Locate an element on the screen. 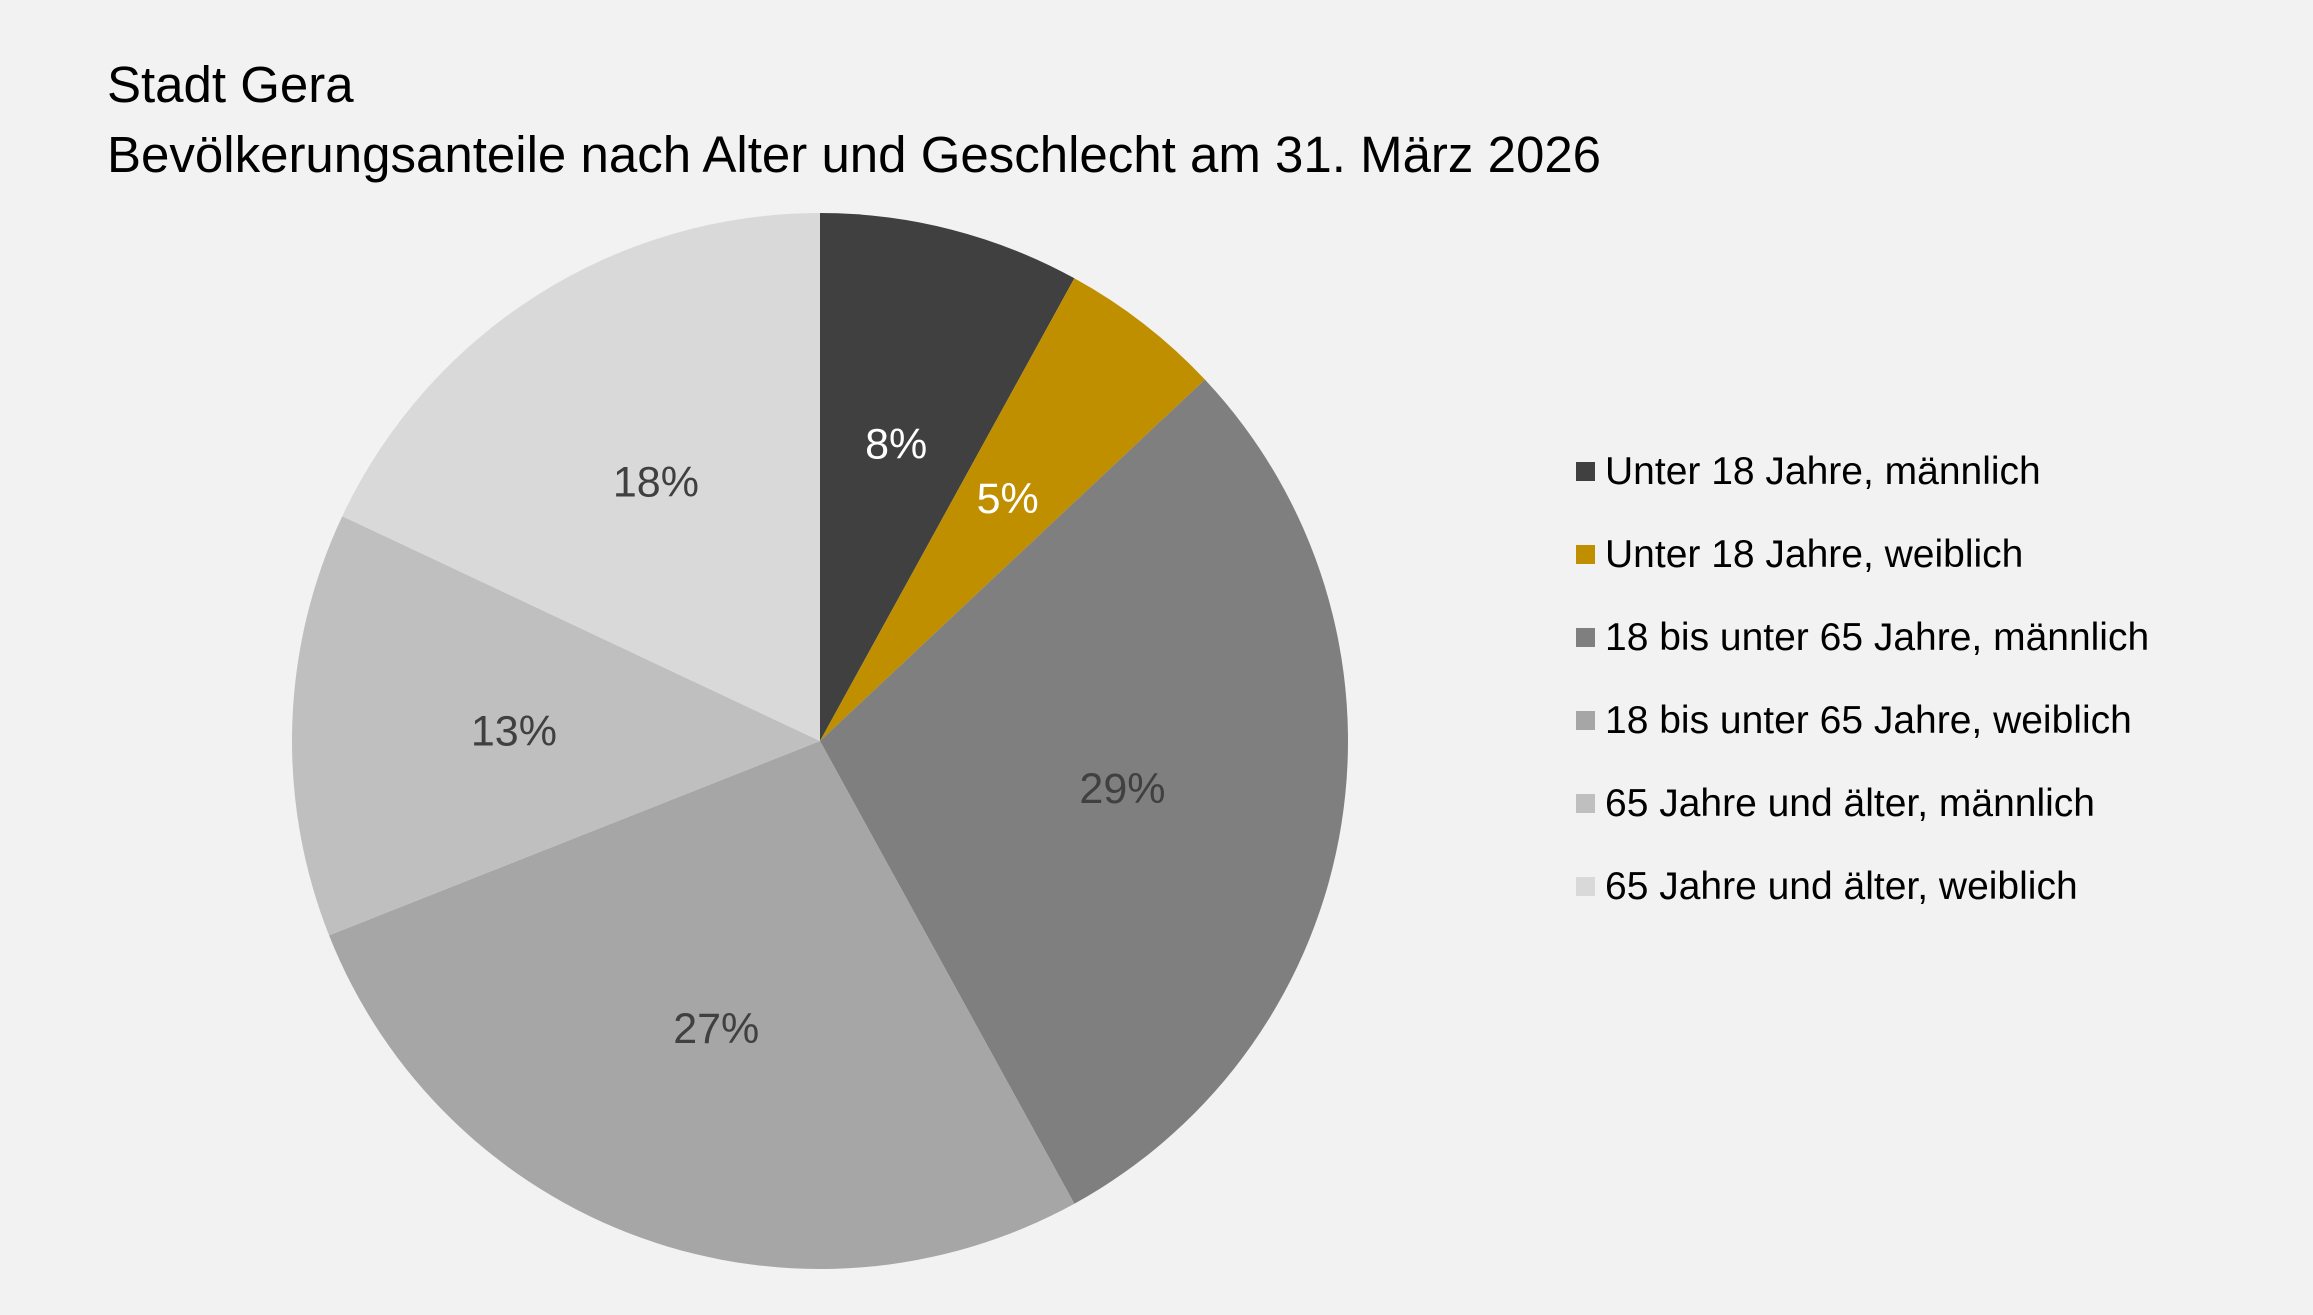 The image size is (2313, 1315). legend-label: 65 Jahre und älter, weiblich is located at coordinates (1841, 886).